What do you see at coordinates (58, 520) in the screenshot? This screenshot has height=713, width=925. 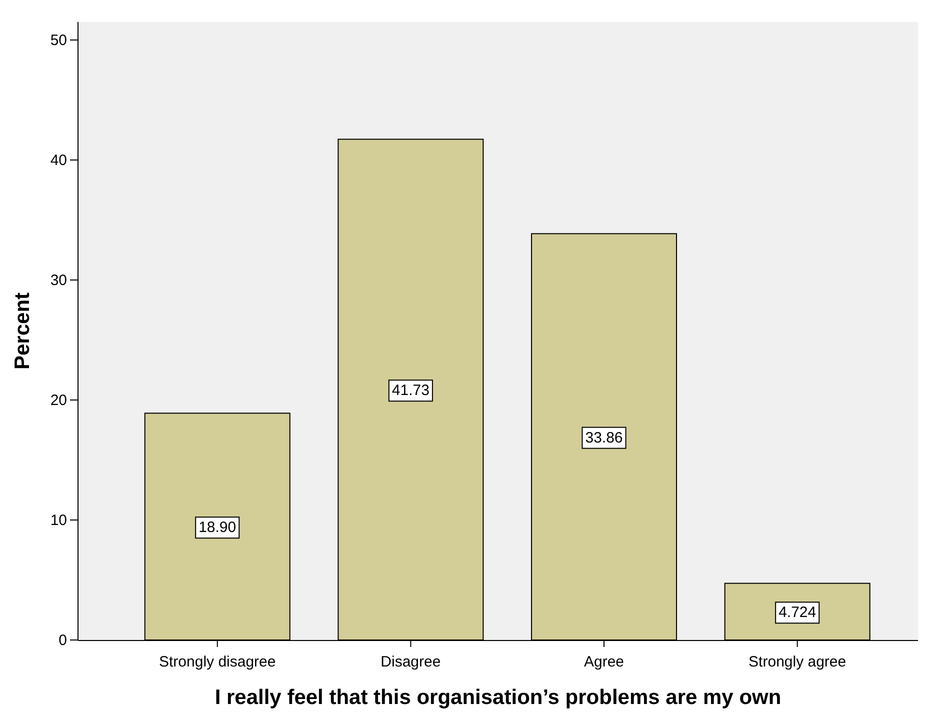 I see `y-tick-label: 10` at bounding box center [58, 520].